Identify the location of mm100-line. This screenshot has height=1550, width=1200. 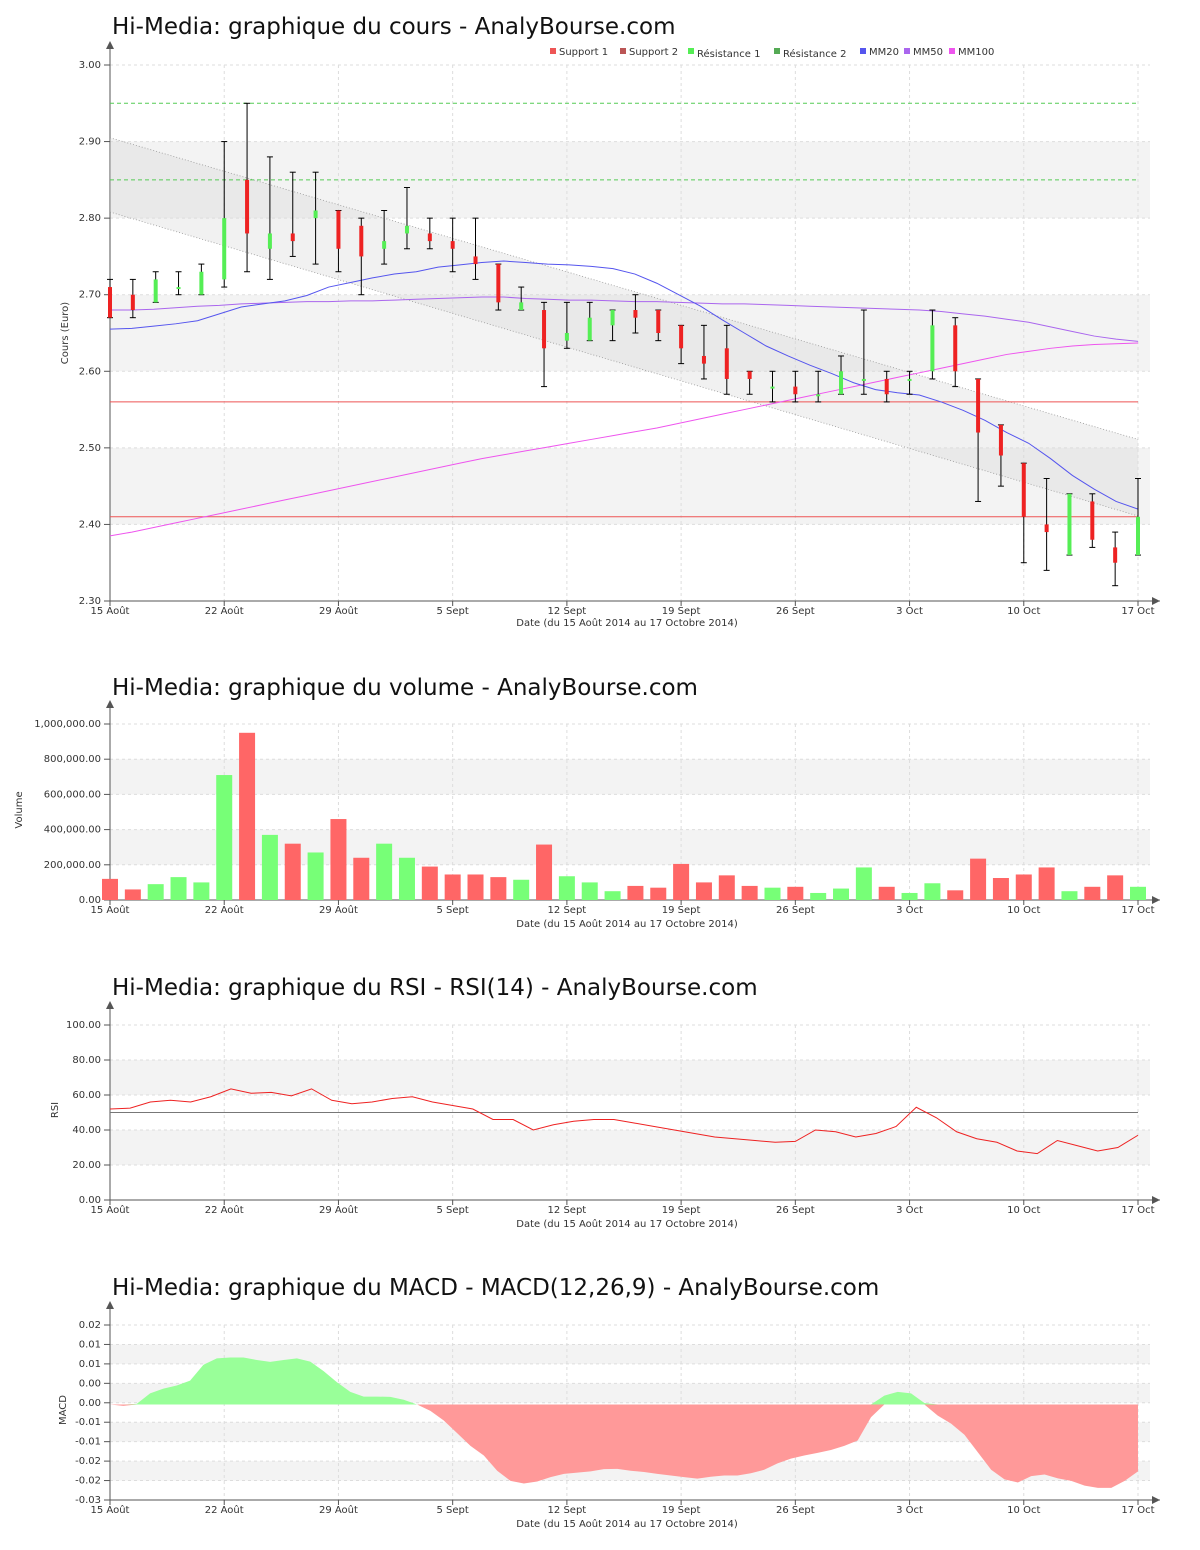
(624, 439).